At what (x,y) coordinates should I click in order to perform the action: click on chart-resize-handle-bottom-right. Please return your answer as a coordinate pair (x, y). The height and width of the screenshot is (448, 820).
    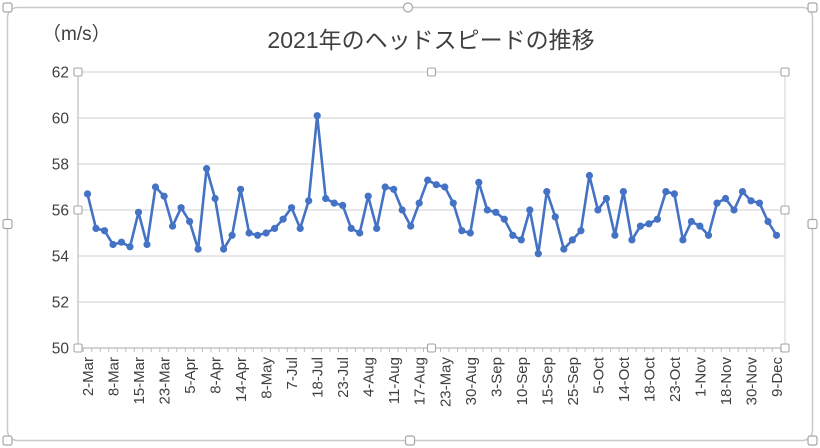
    Looking at the image, I should click on (812, 440).